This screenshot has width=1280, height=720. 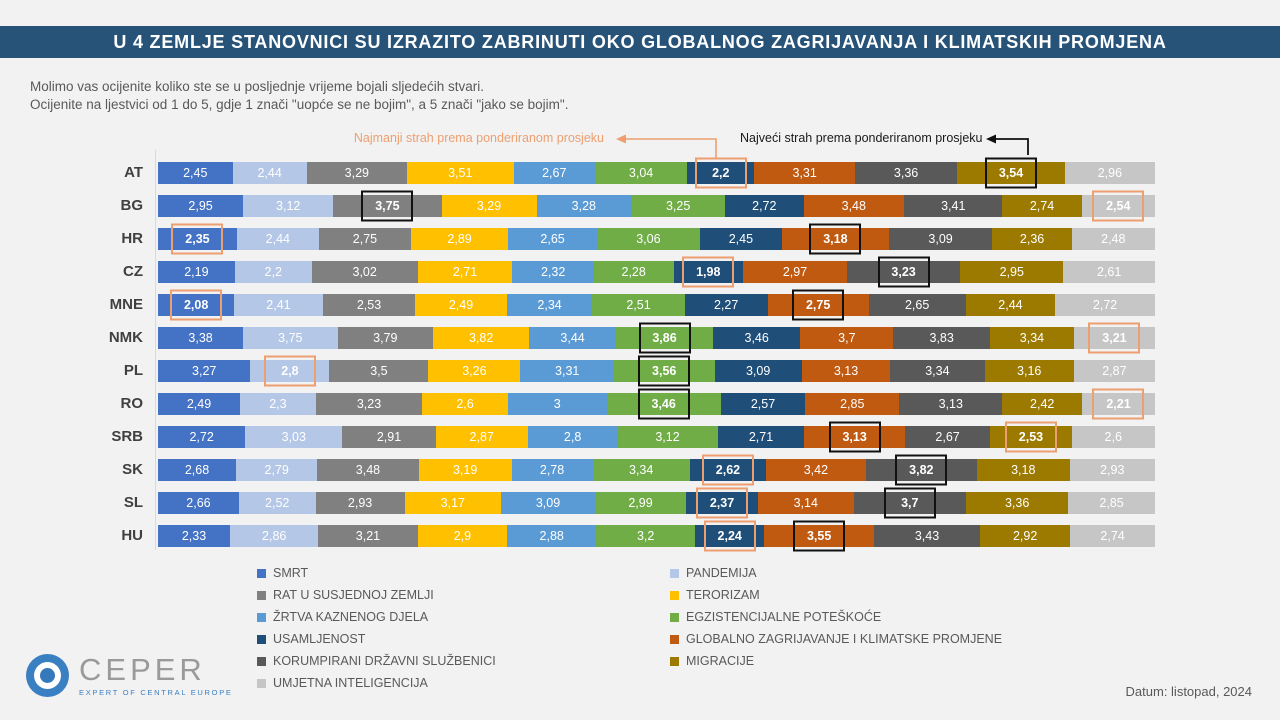 What do you see at coordinates (459, 238) in the screenshot?
I see `segment-value: 2,89` at bounding box center [459, 238].